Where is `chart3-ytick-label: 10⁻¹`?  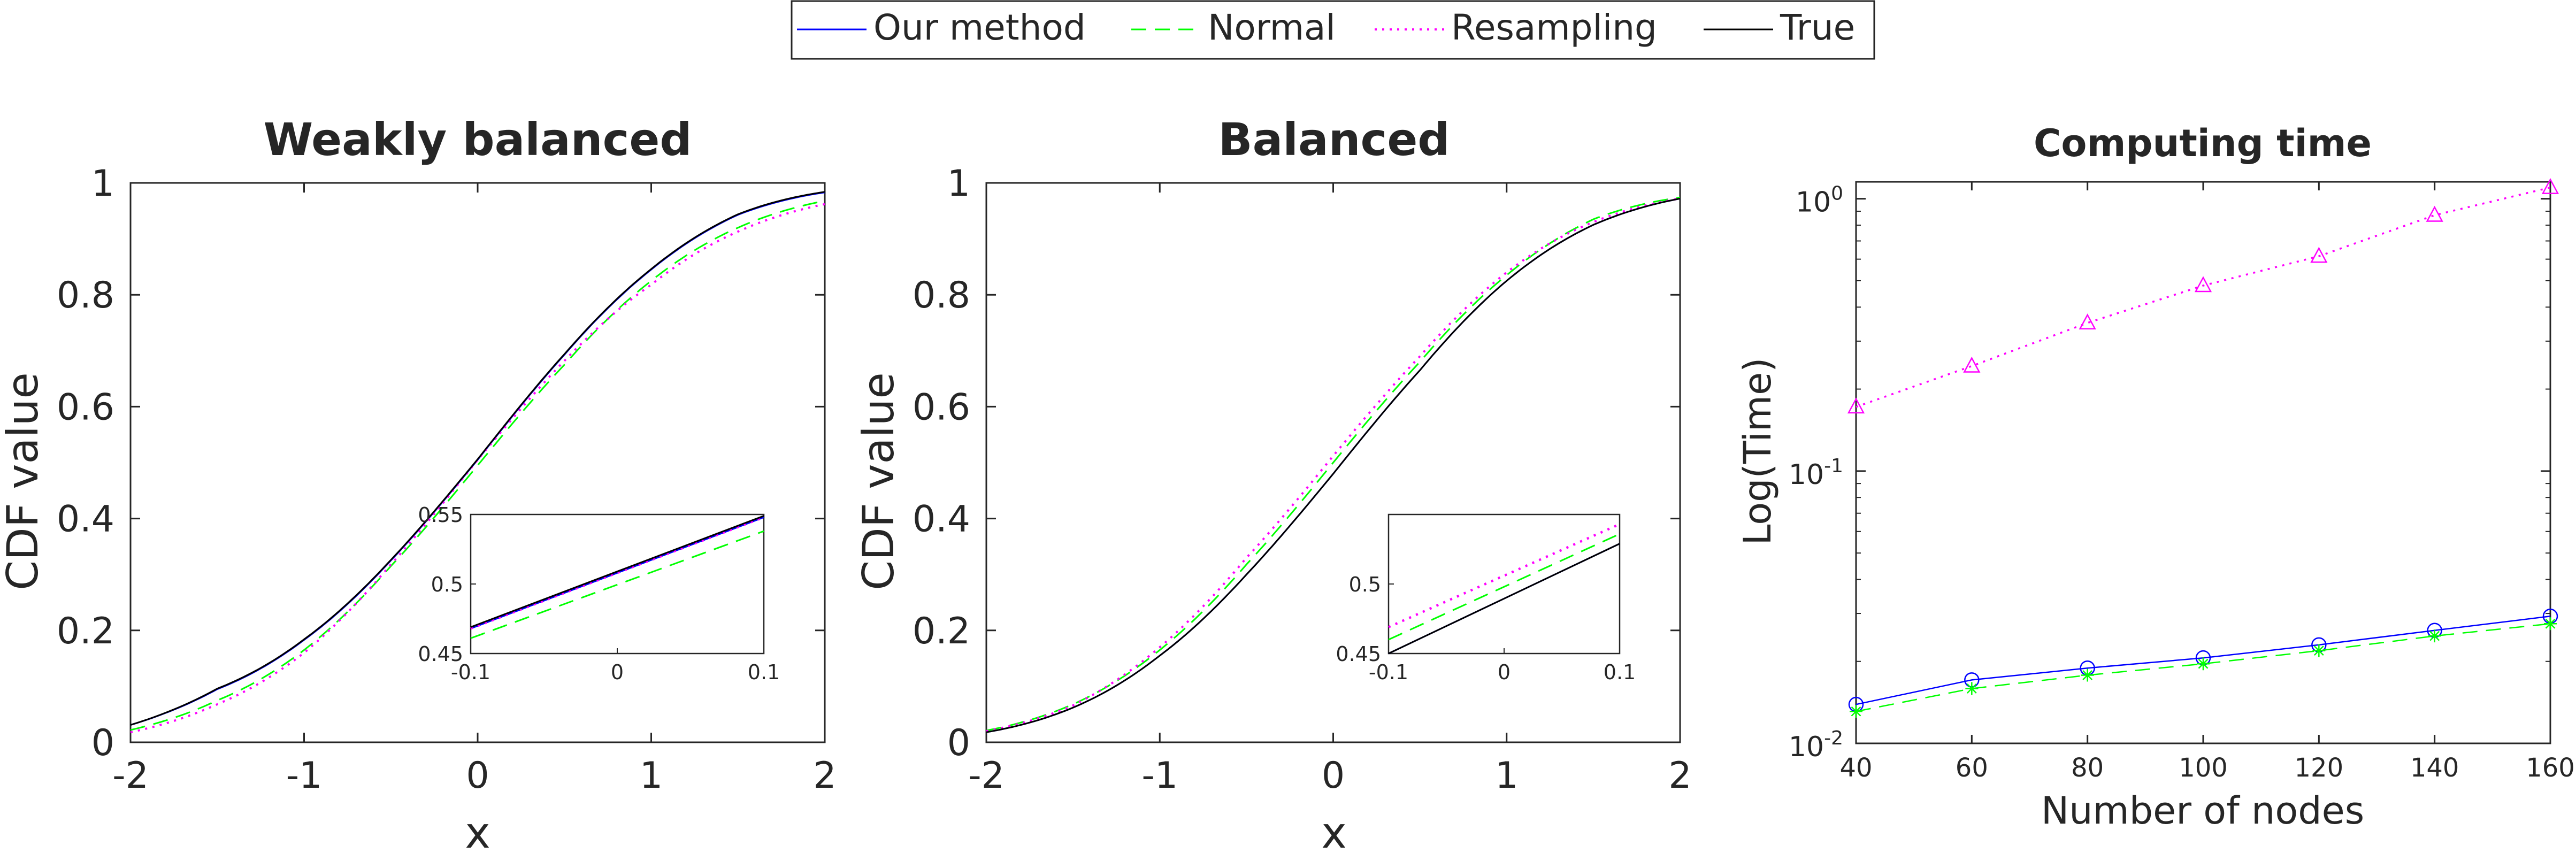
chart3-ytick-label: 10⁻¹ is located at coordinates (1816, 473).